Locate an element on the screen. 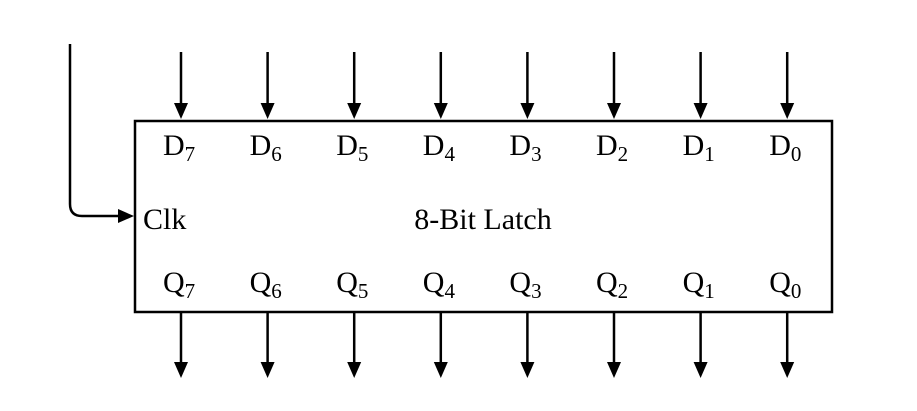 The image size is (917, 411). output-label: Q4 is located at coordinates (439, 284).